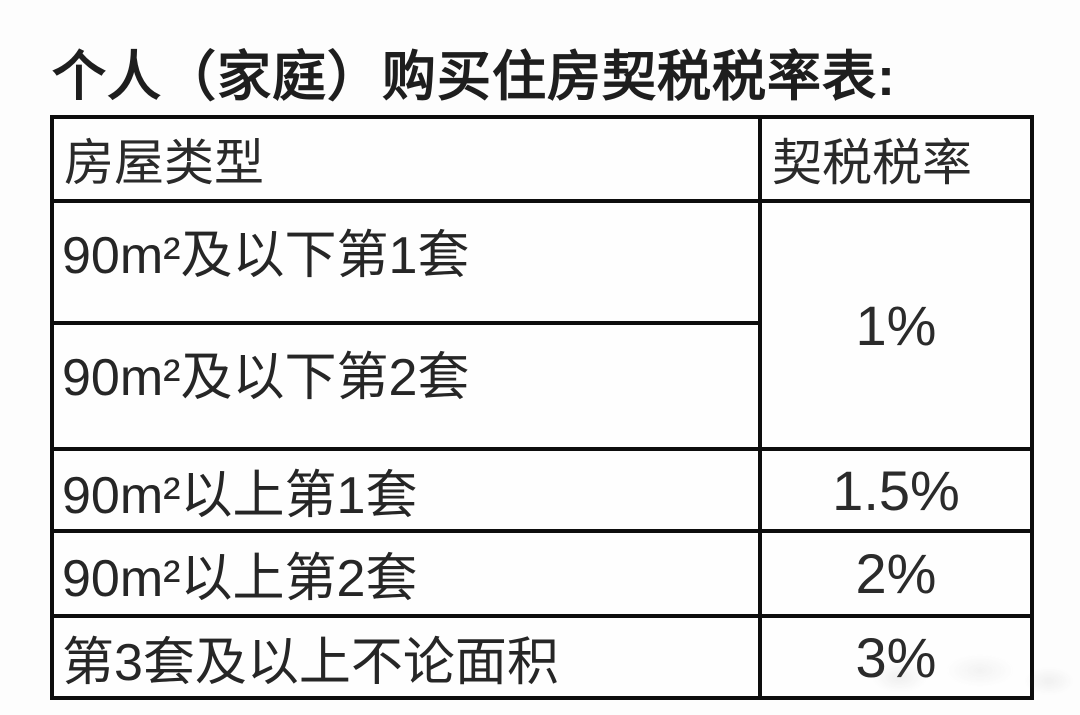 The height and width of the screenshot is (715, 1080). I want to click on cell-house-type-2: 90m²及以下第2套, so click(406, 386).